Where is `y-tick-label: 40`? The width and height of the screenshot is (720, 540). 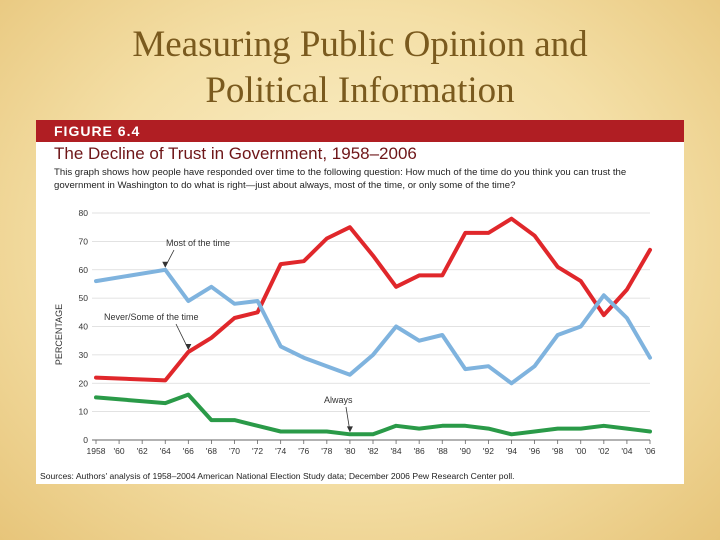 y-tick-label: 40 is located at coordinates (84, 327).